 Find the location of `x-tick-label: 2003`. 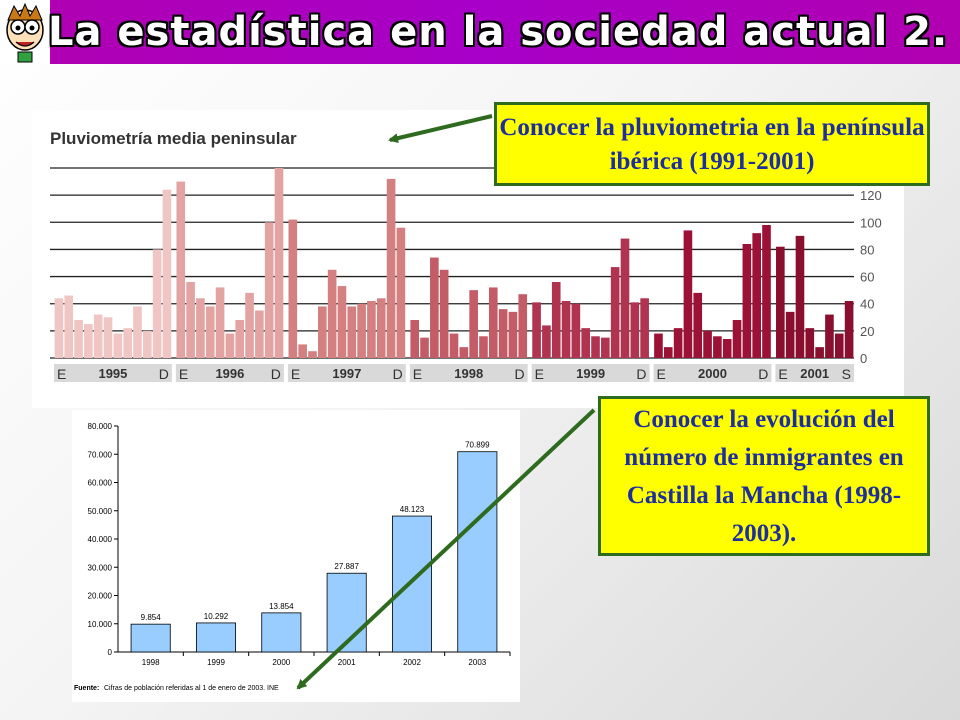

x-tick-label: 2003 is located at coordinates (477, 662).